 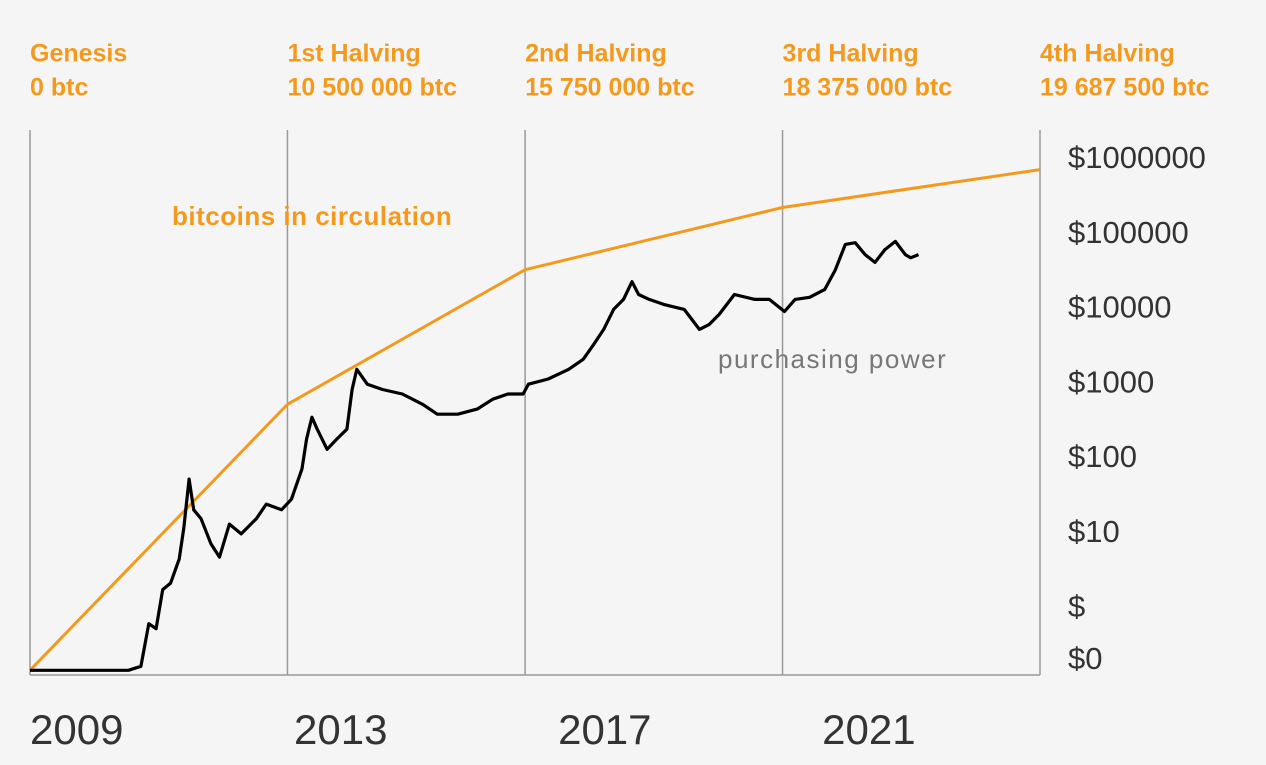 I want to click on halving-label: Genesis, so click(x=78, y=54).